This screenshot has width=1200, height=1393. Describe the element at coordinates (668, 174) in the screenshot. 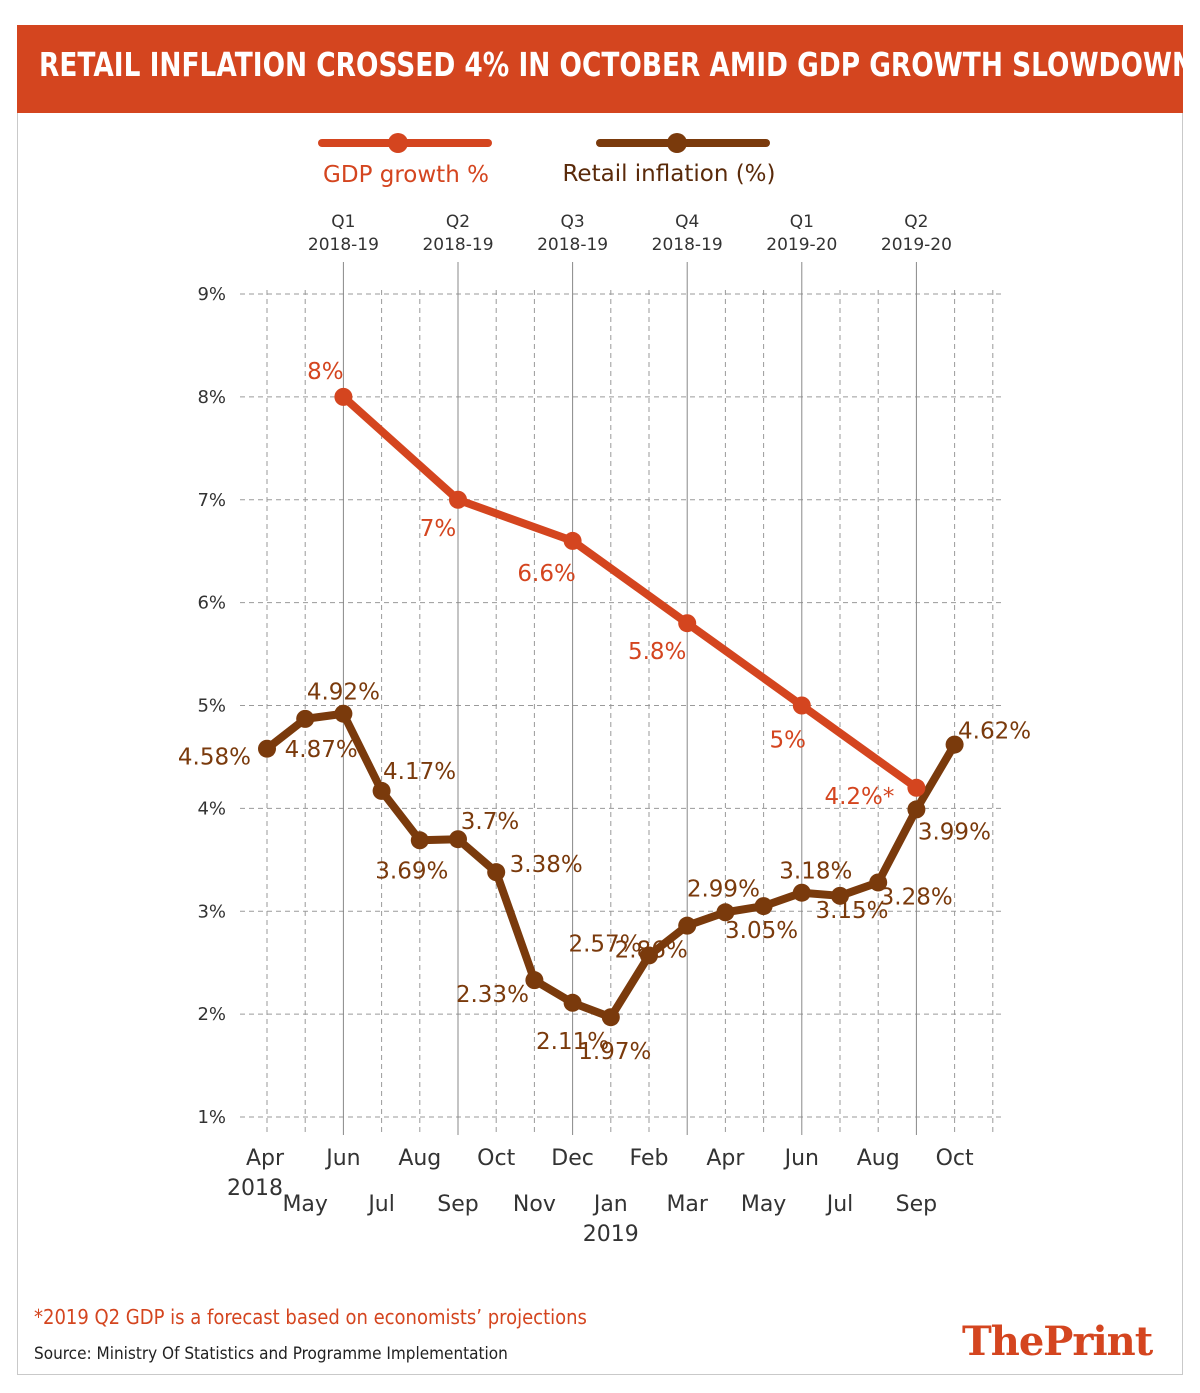

I see `legend-inflation-label: Retail inflation (%)` at that location.